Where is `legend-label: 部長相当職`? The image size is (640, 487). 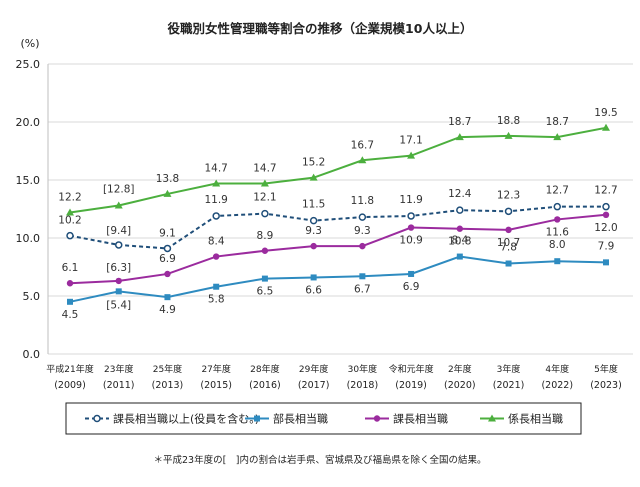 legend-label: 部長相当職 is located at coordinates (300, 419).